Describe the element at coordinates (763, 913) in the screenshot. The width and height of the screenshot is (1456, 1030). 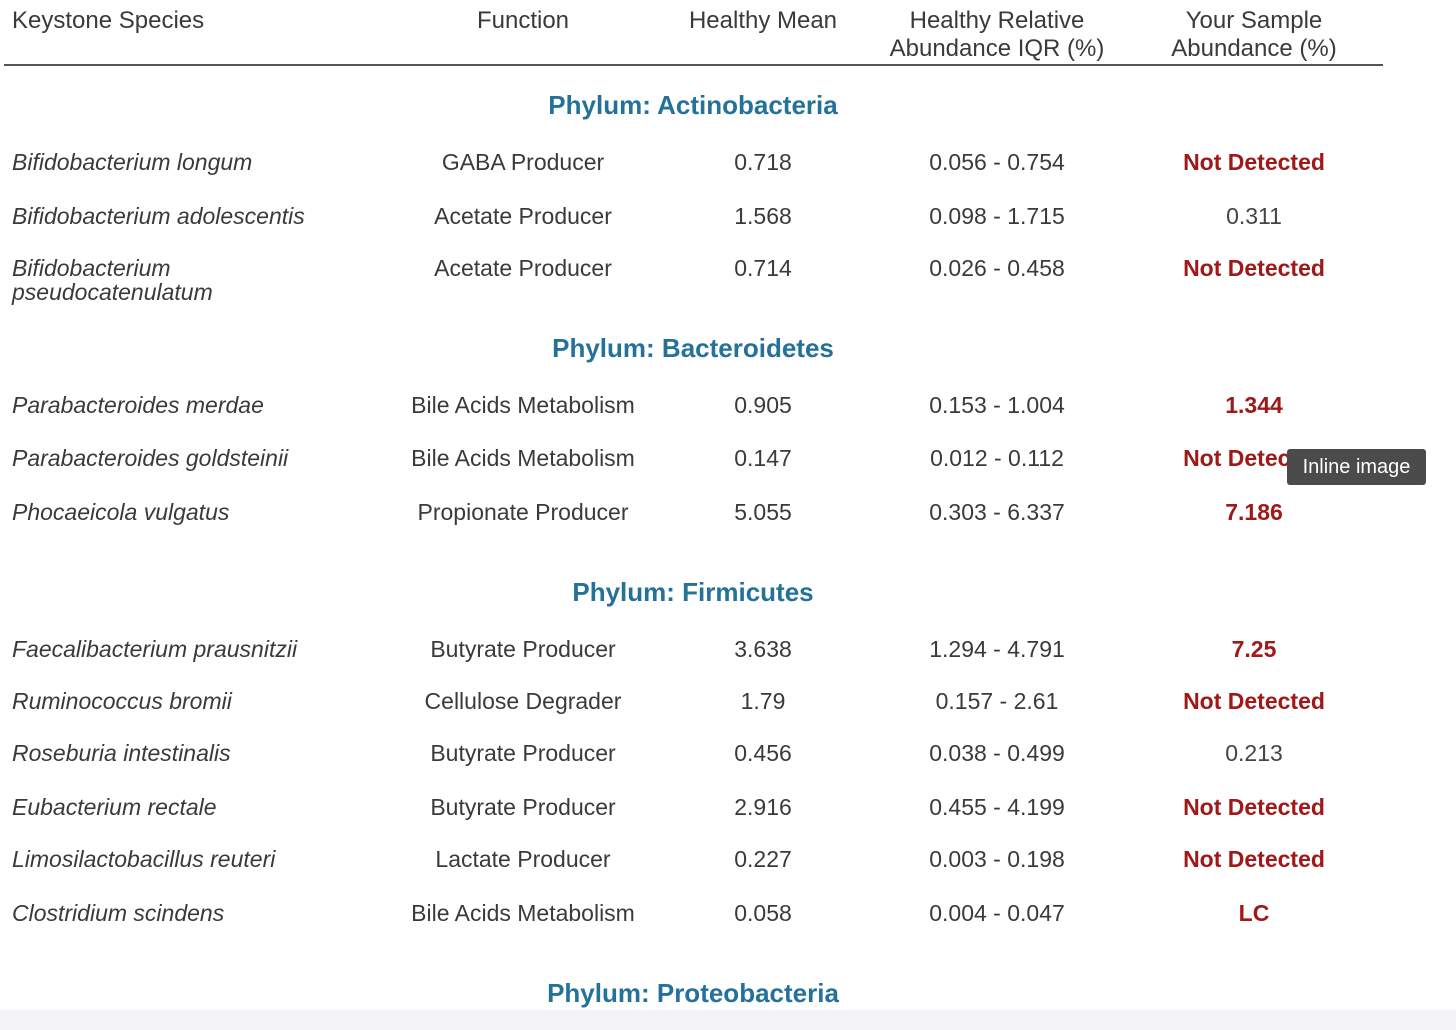
I see `mean-cell: 0.058` at that location.